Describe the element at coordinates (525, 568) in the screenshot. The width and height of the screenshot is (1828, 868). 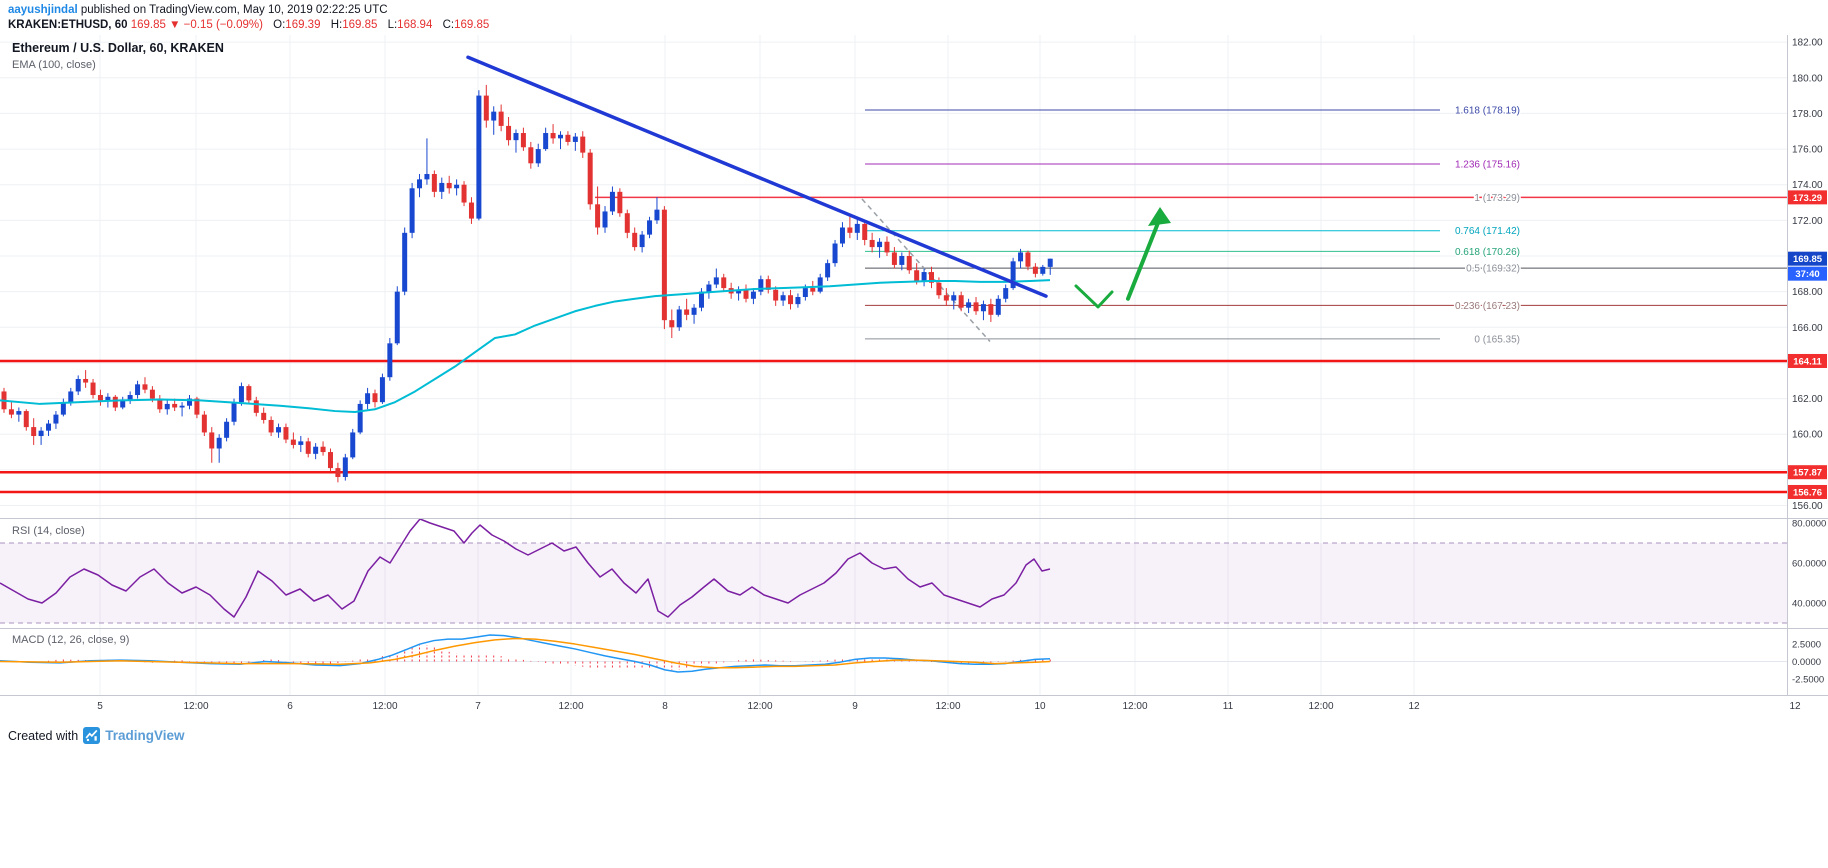
I see `rsi-line` at that location.